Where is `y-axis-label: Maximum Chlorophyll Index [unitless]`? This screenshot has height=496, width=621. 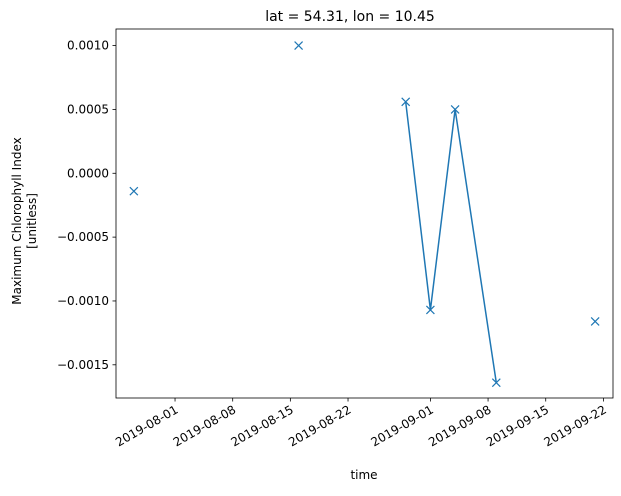 y-axis-label: Maximum Chlorophyll Index [unitless] is located at coordinates (24, 220).